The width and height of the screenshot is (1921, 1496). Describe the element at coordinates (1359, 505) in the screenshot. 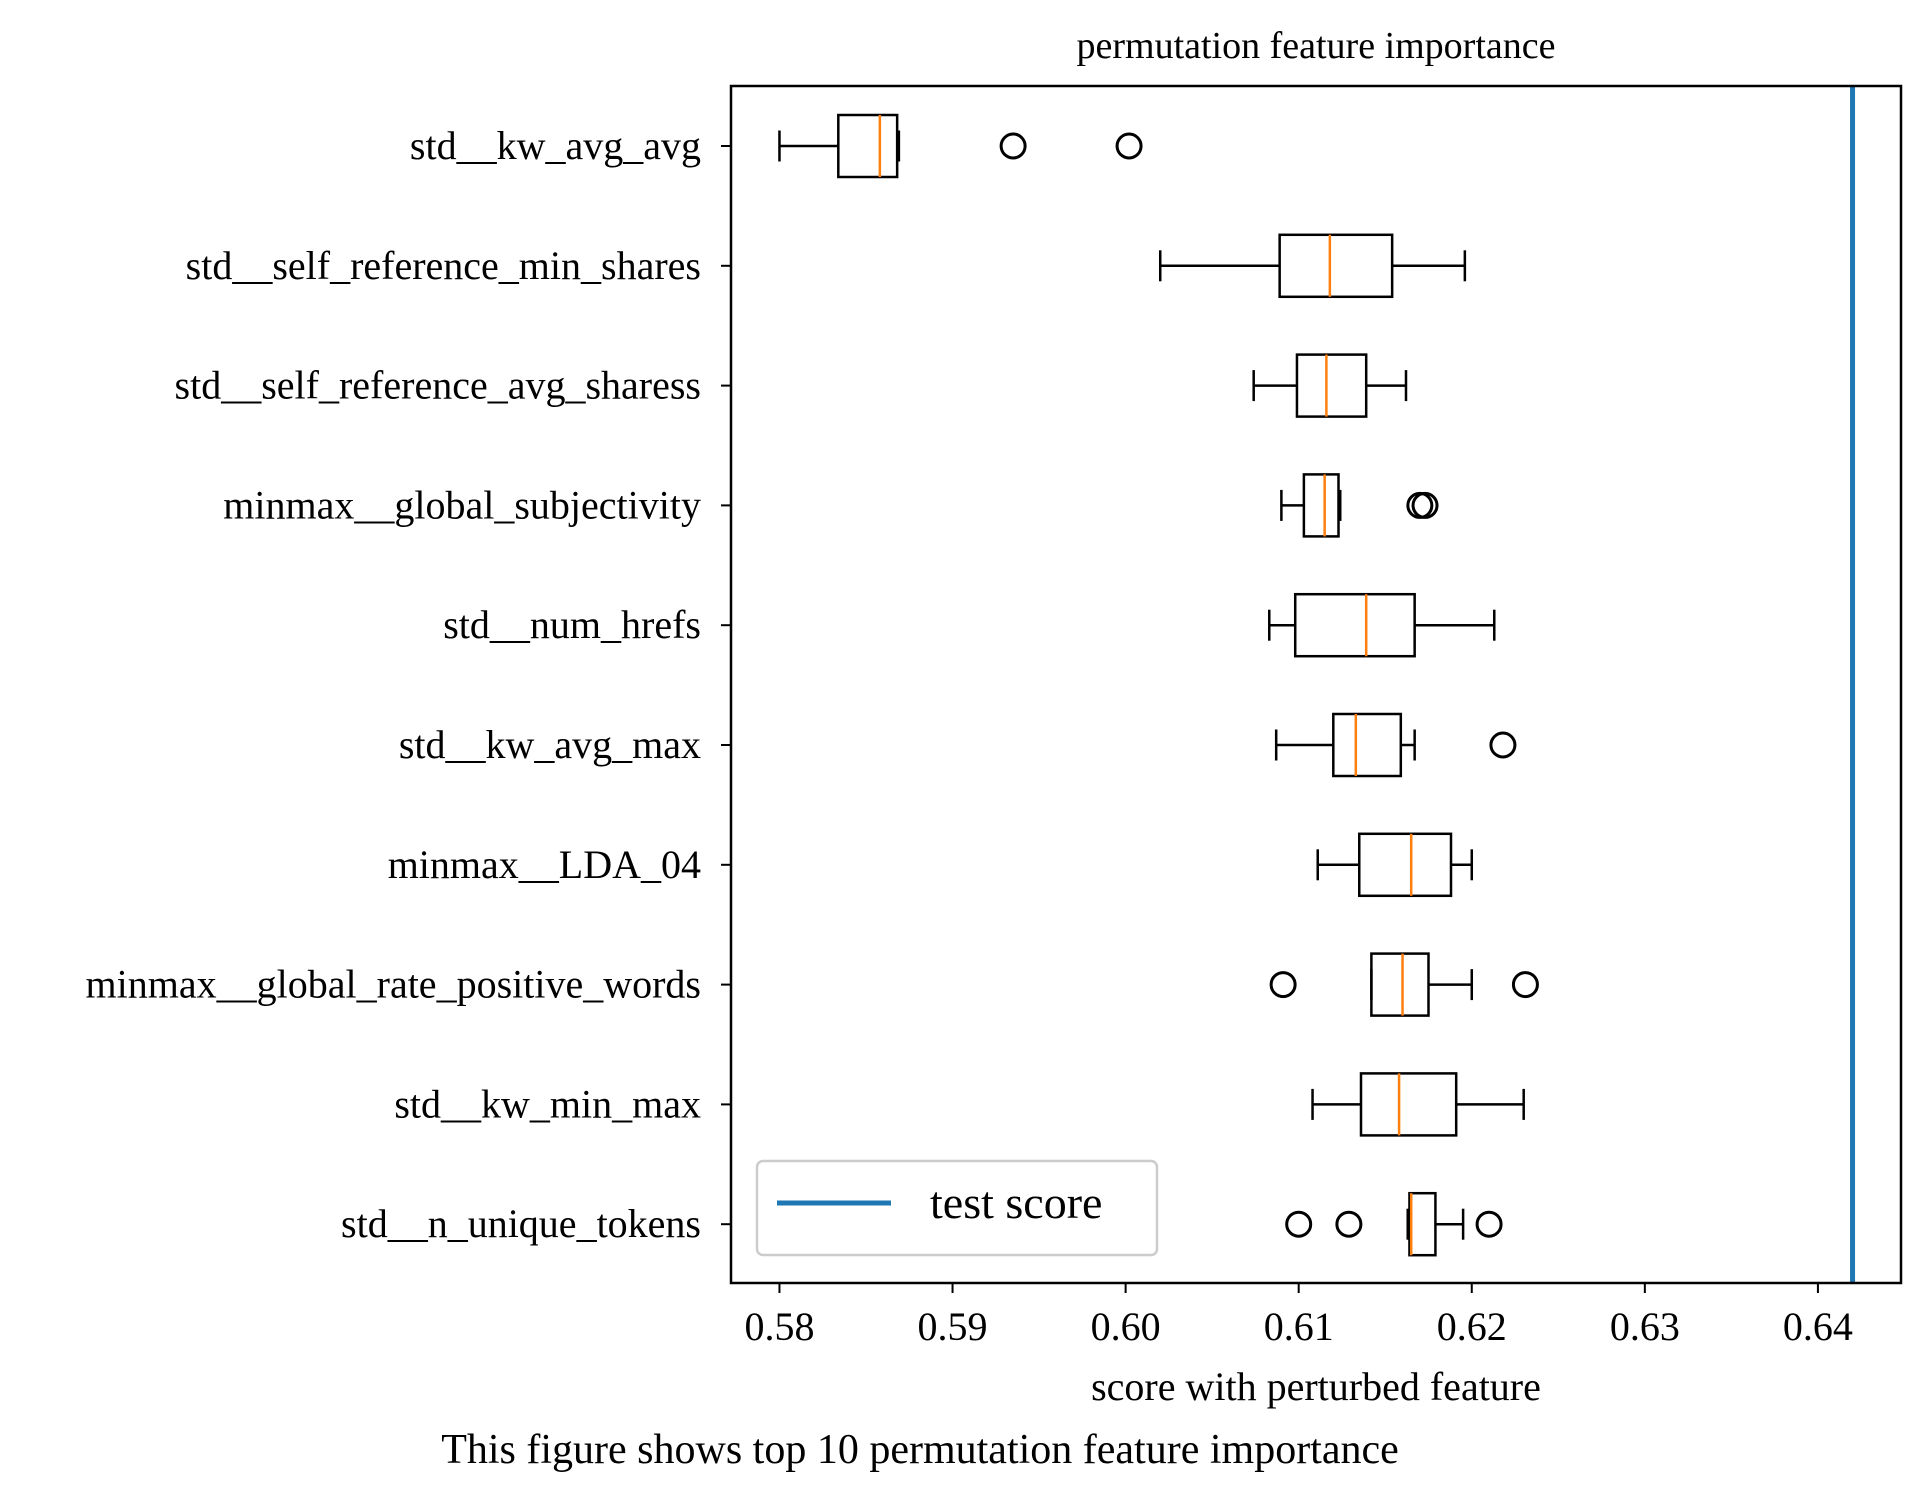

I see `box-minmax__global_subjectivity` at that location.